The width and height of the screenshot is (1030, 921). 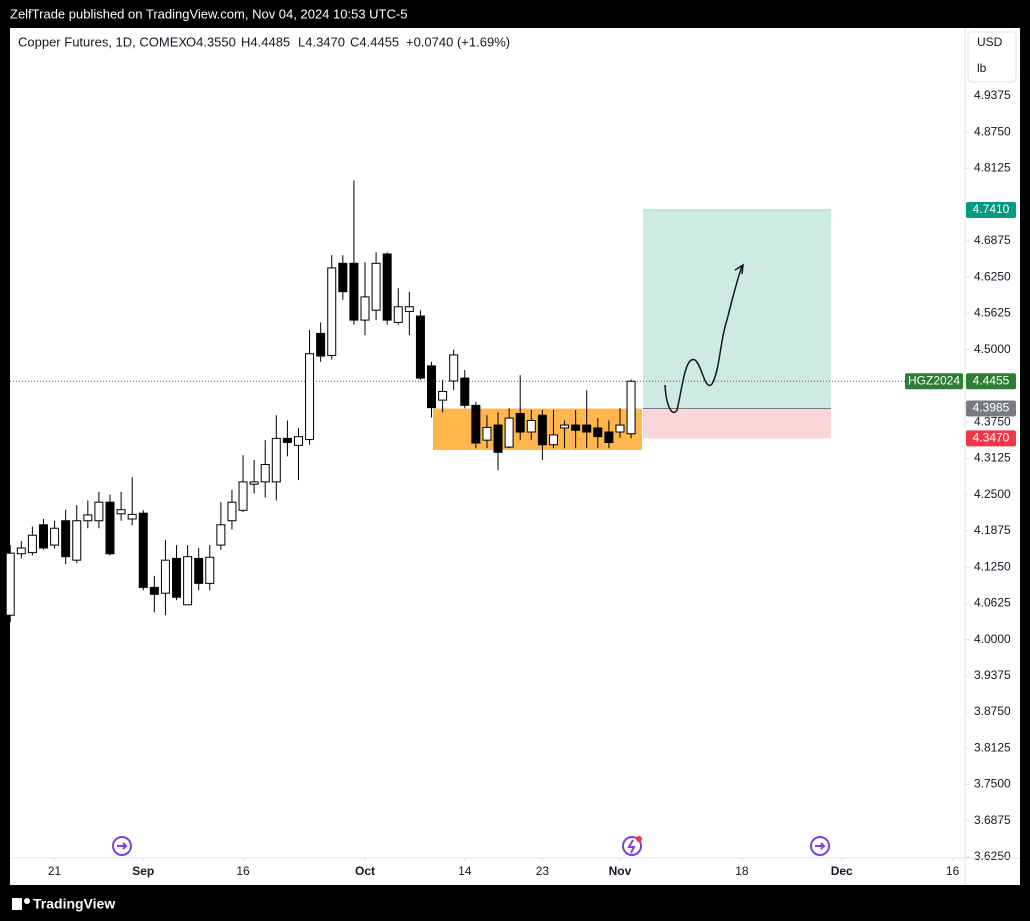 I want to click on y-tick-label: 3.6250, so click(x=992, y=856).